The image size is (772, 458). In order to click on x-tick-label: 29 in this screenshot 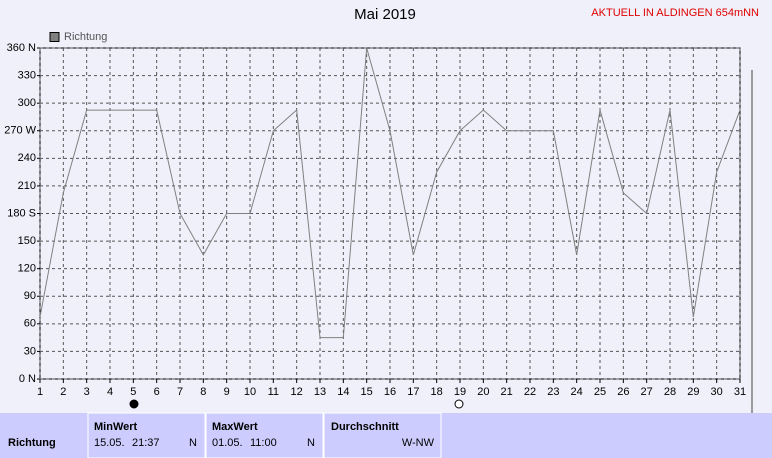, I will do `click(693, 392)`.